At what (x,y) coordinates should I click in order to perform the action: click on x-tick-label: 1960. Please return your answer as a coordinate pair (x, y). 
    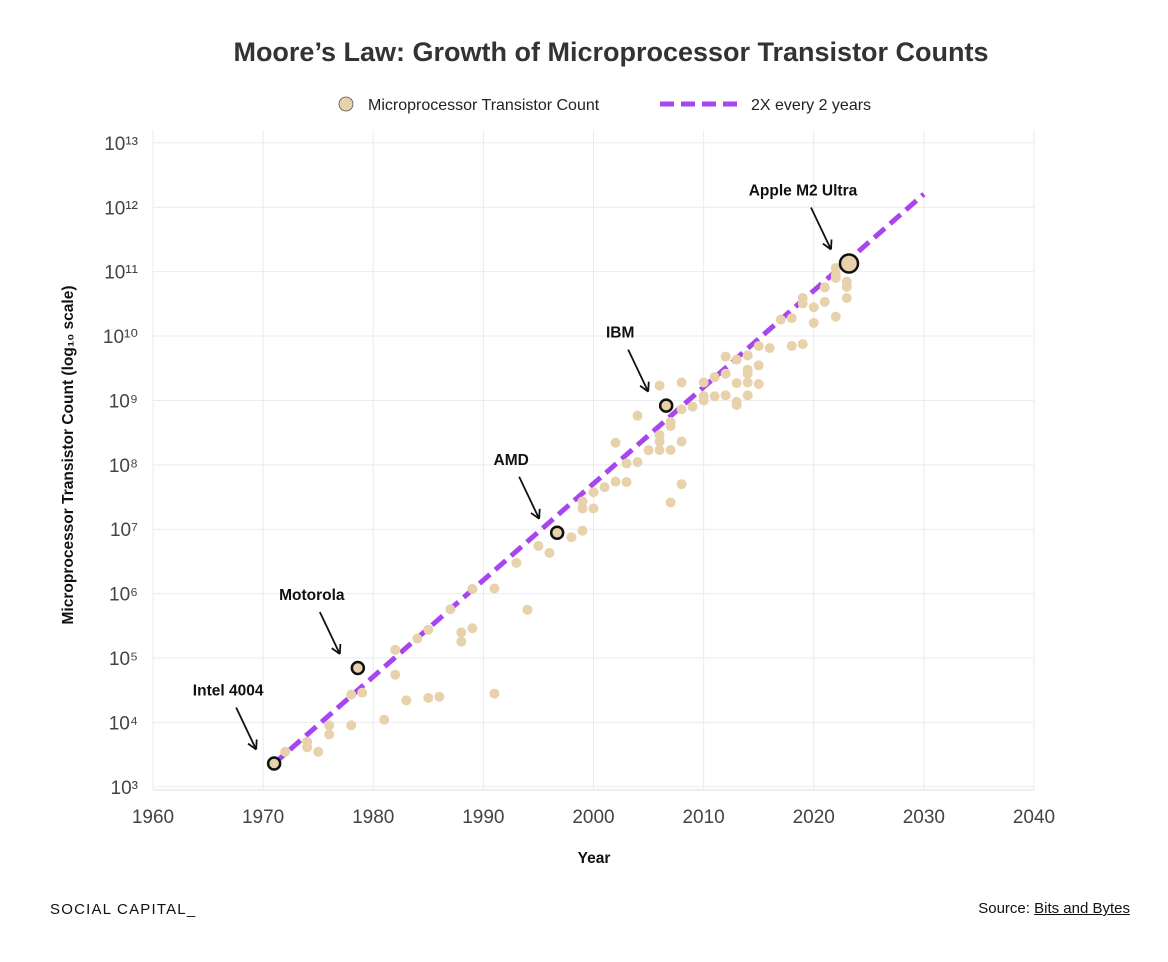
    Looking at the image, I should click on (153, 817).